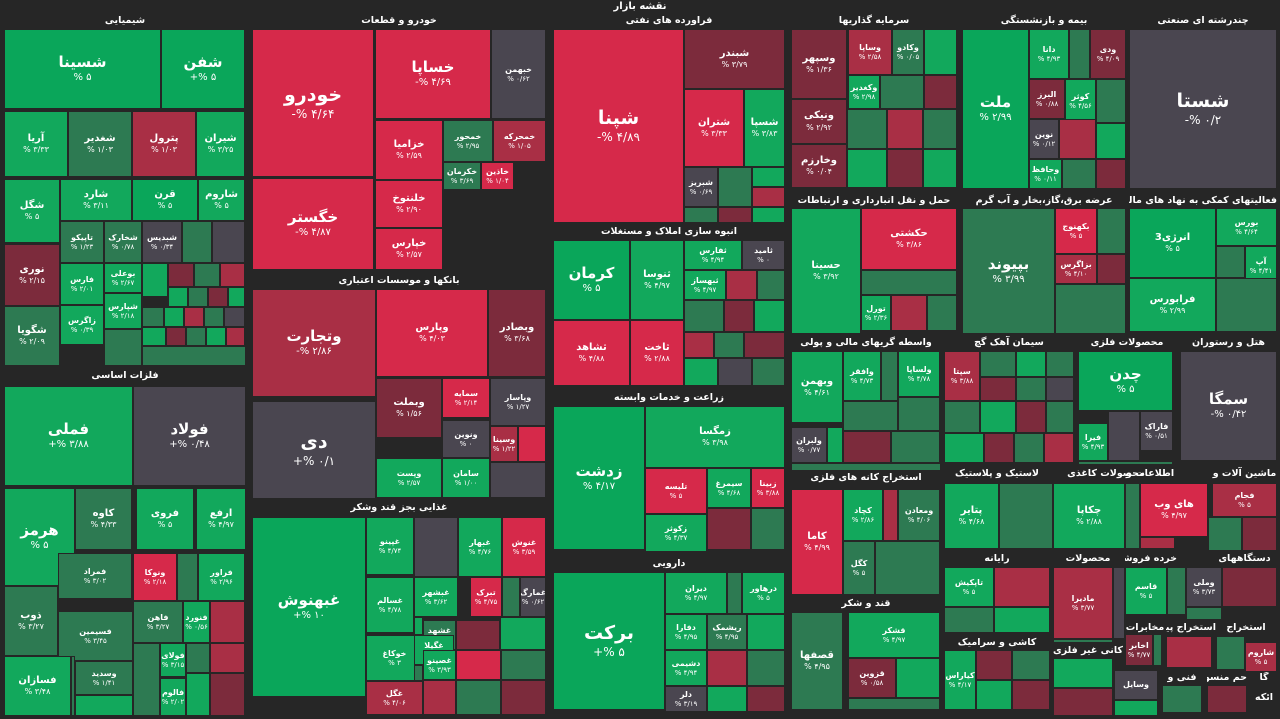  What do you see at coordinates (518, 74) in the screenshot?
I see `stock-tile: خبهمن ۰/۶۲ %` at bounding box center [518, 74].